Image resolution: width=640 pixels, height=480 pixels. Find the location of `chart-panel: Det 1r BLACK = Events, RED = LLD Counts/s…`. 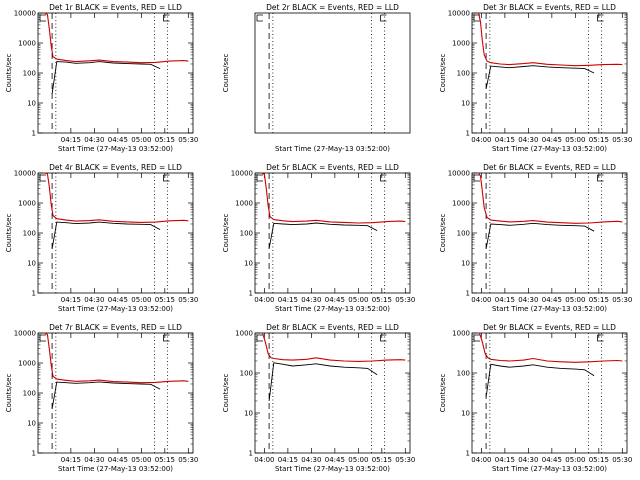

chart-panel: Det 1r BLACK = Events, RED = LLD Counts/s… is located at coordinates (101, 78).